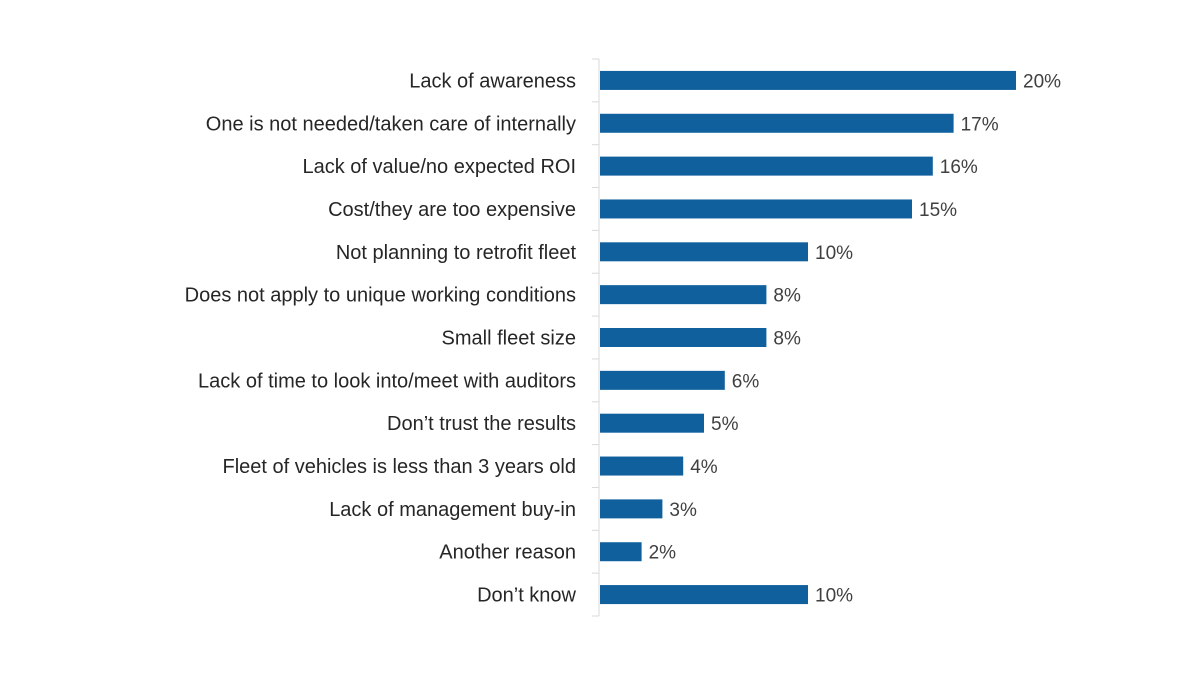 This screenshot has width=1200, height=675. What do you see at coordinates (663, 553) in the screenshot?
I see `data-label: 2%` at bounding box center [663, 553].